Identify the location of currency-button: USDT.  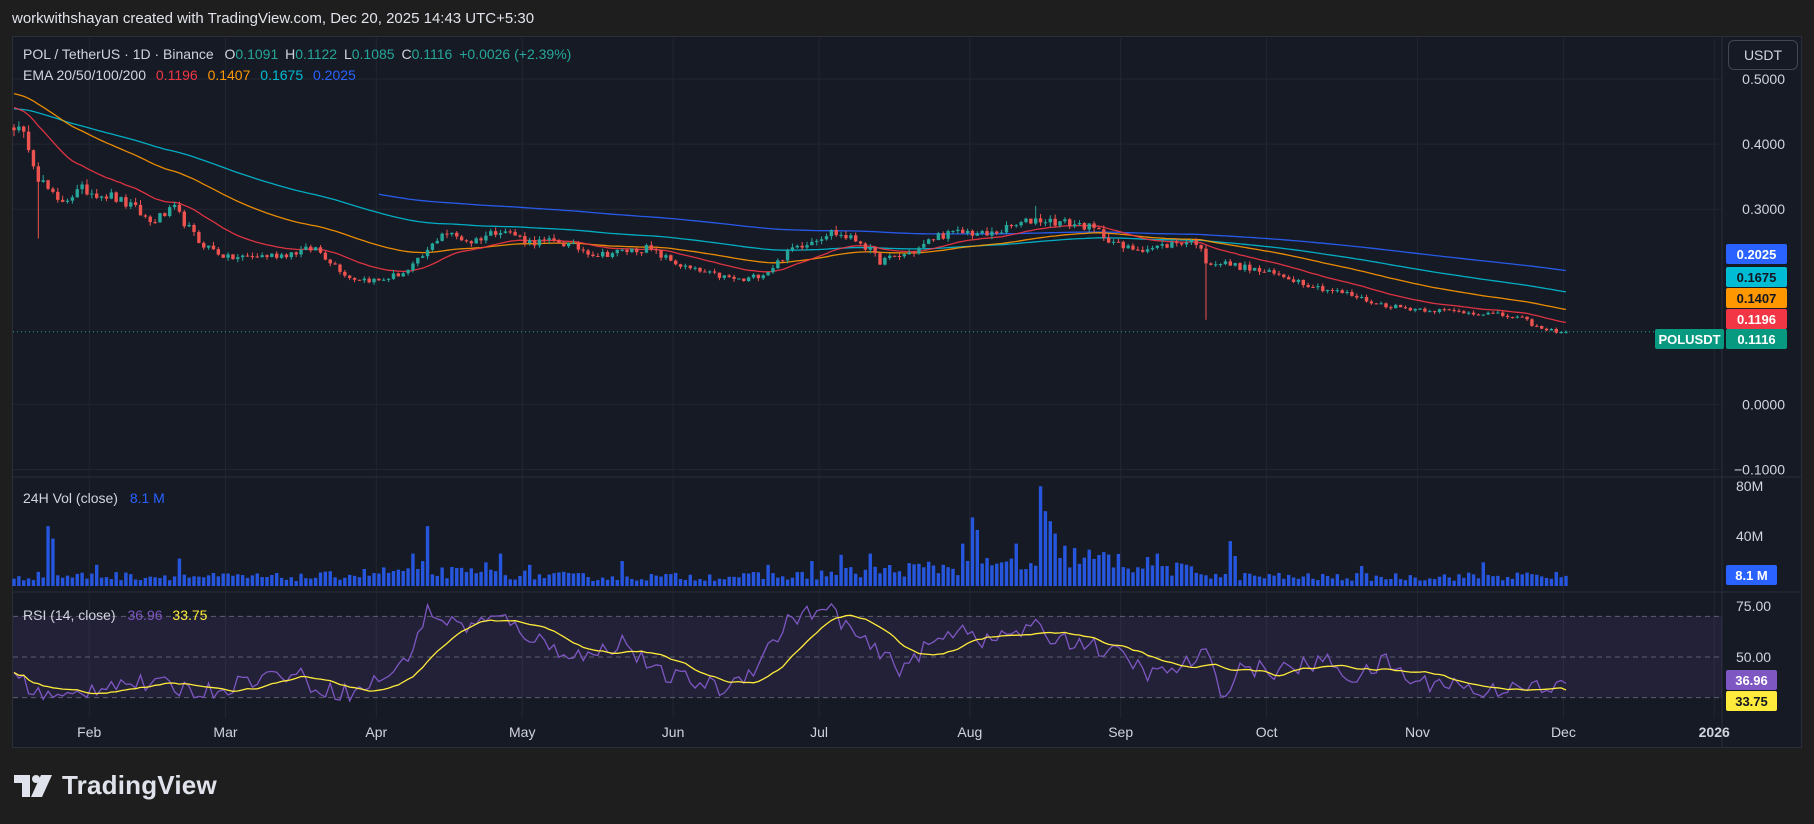
(1763, 55).